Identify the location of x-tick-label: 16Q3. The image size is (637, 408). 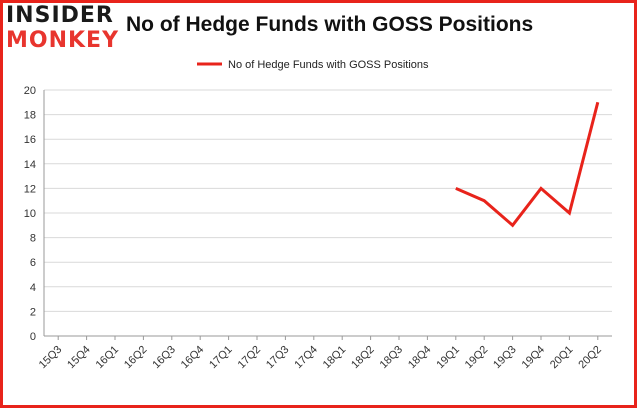
(164, 358).